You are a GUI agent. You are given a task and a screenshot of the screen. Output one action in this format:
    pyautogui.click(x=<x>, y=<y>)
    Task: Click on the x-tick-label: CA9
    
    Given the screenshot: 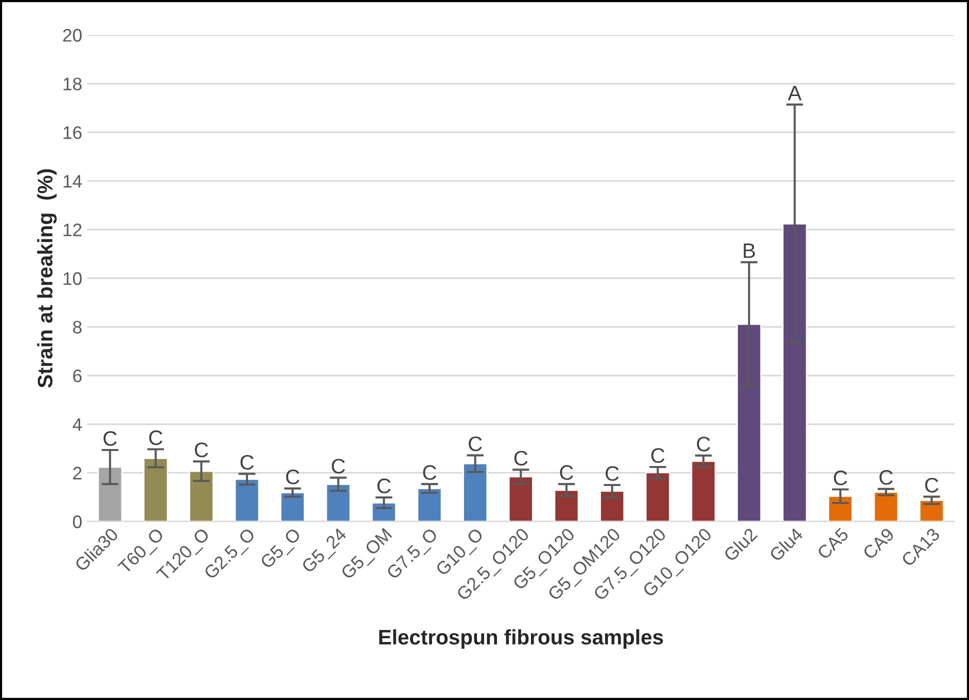 What is the action you would take?
    pyautogui.click(x=878, y=543)
    